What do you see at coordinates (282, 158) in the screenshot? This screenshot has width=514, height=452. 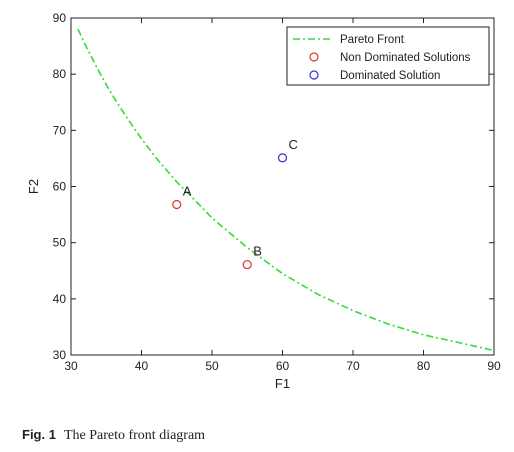 I see `point-marker-c` at bounding box center [282, 158].